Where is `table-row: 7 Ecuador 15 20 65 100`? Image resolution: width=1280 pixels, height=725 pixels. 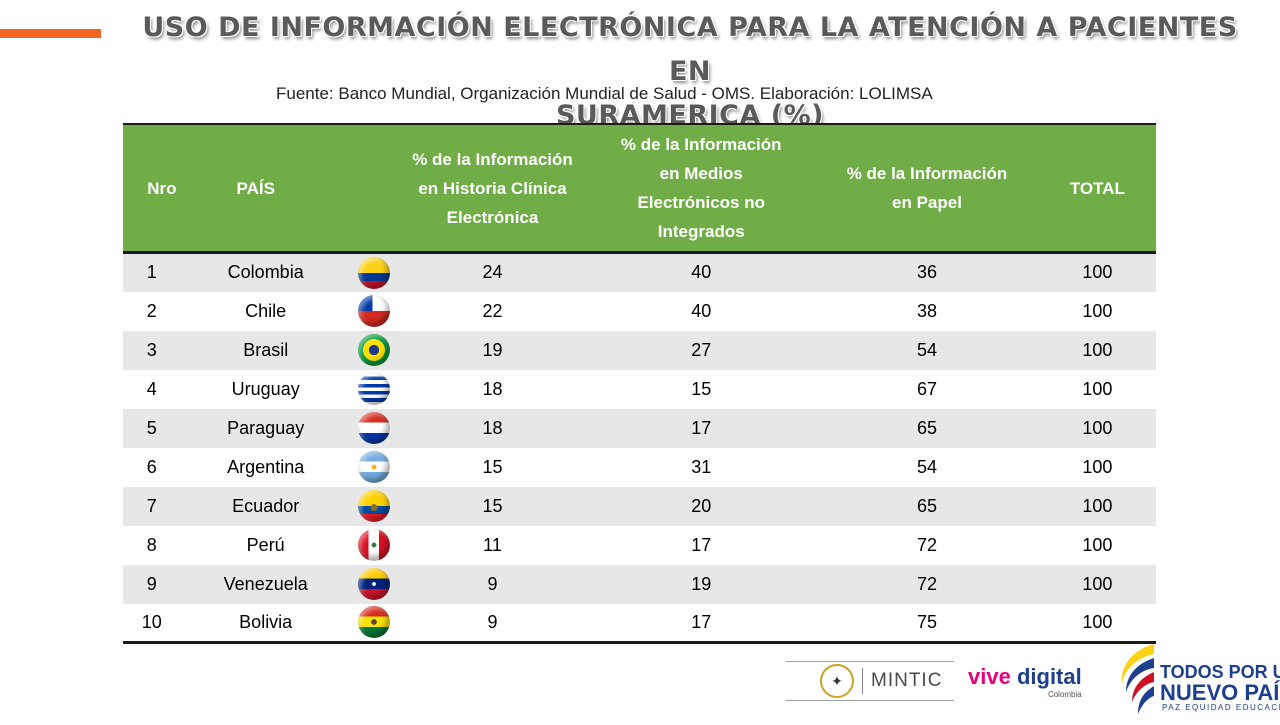
table-row: 7 Ecuador 15 20 65 100 is located at coordinates (639, 506).